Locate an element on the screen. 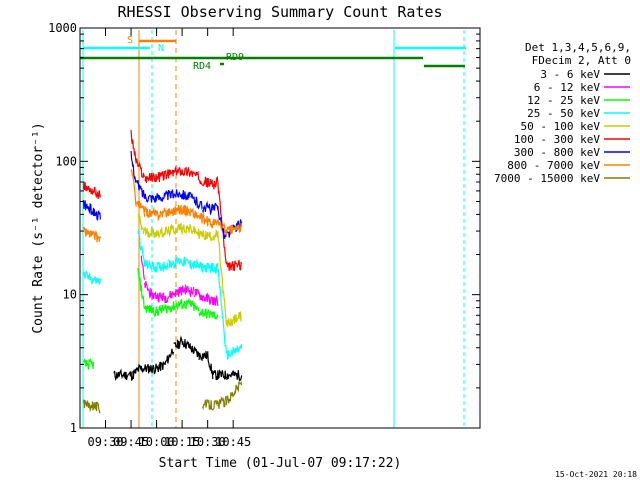  x-tick-label: 10:45 is located at coordinates (233, 442).